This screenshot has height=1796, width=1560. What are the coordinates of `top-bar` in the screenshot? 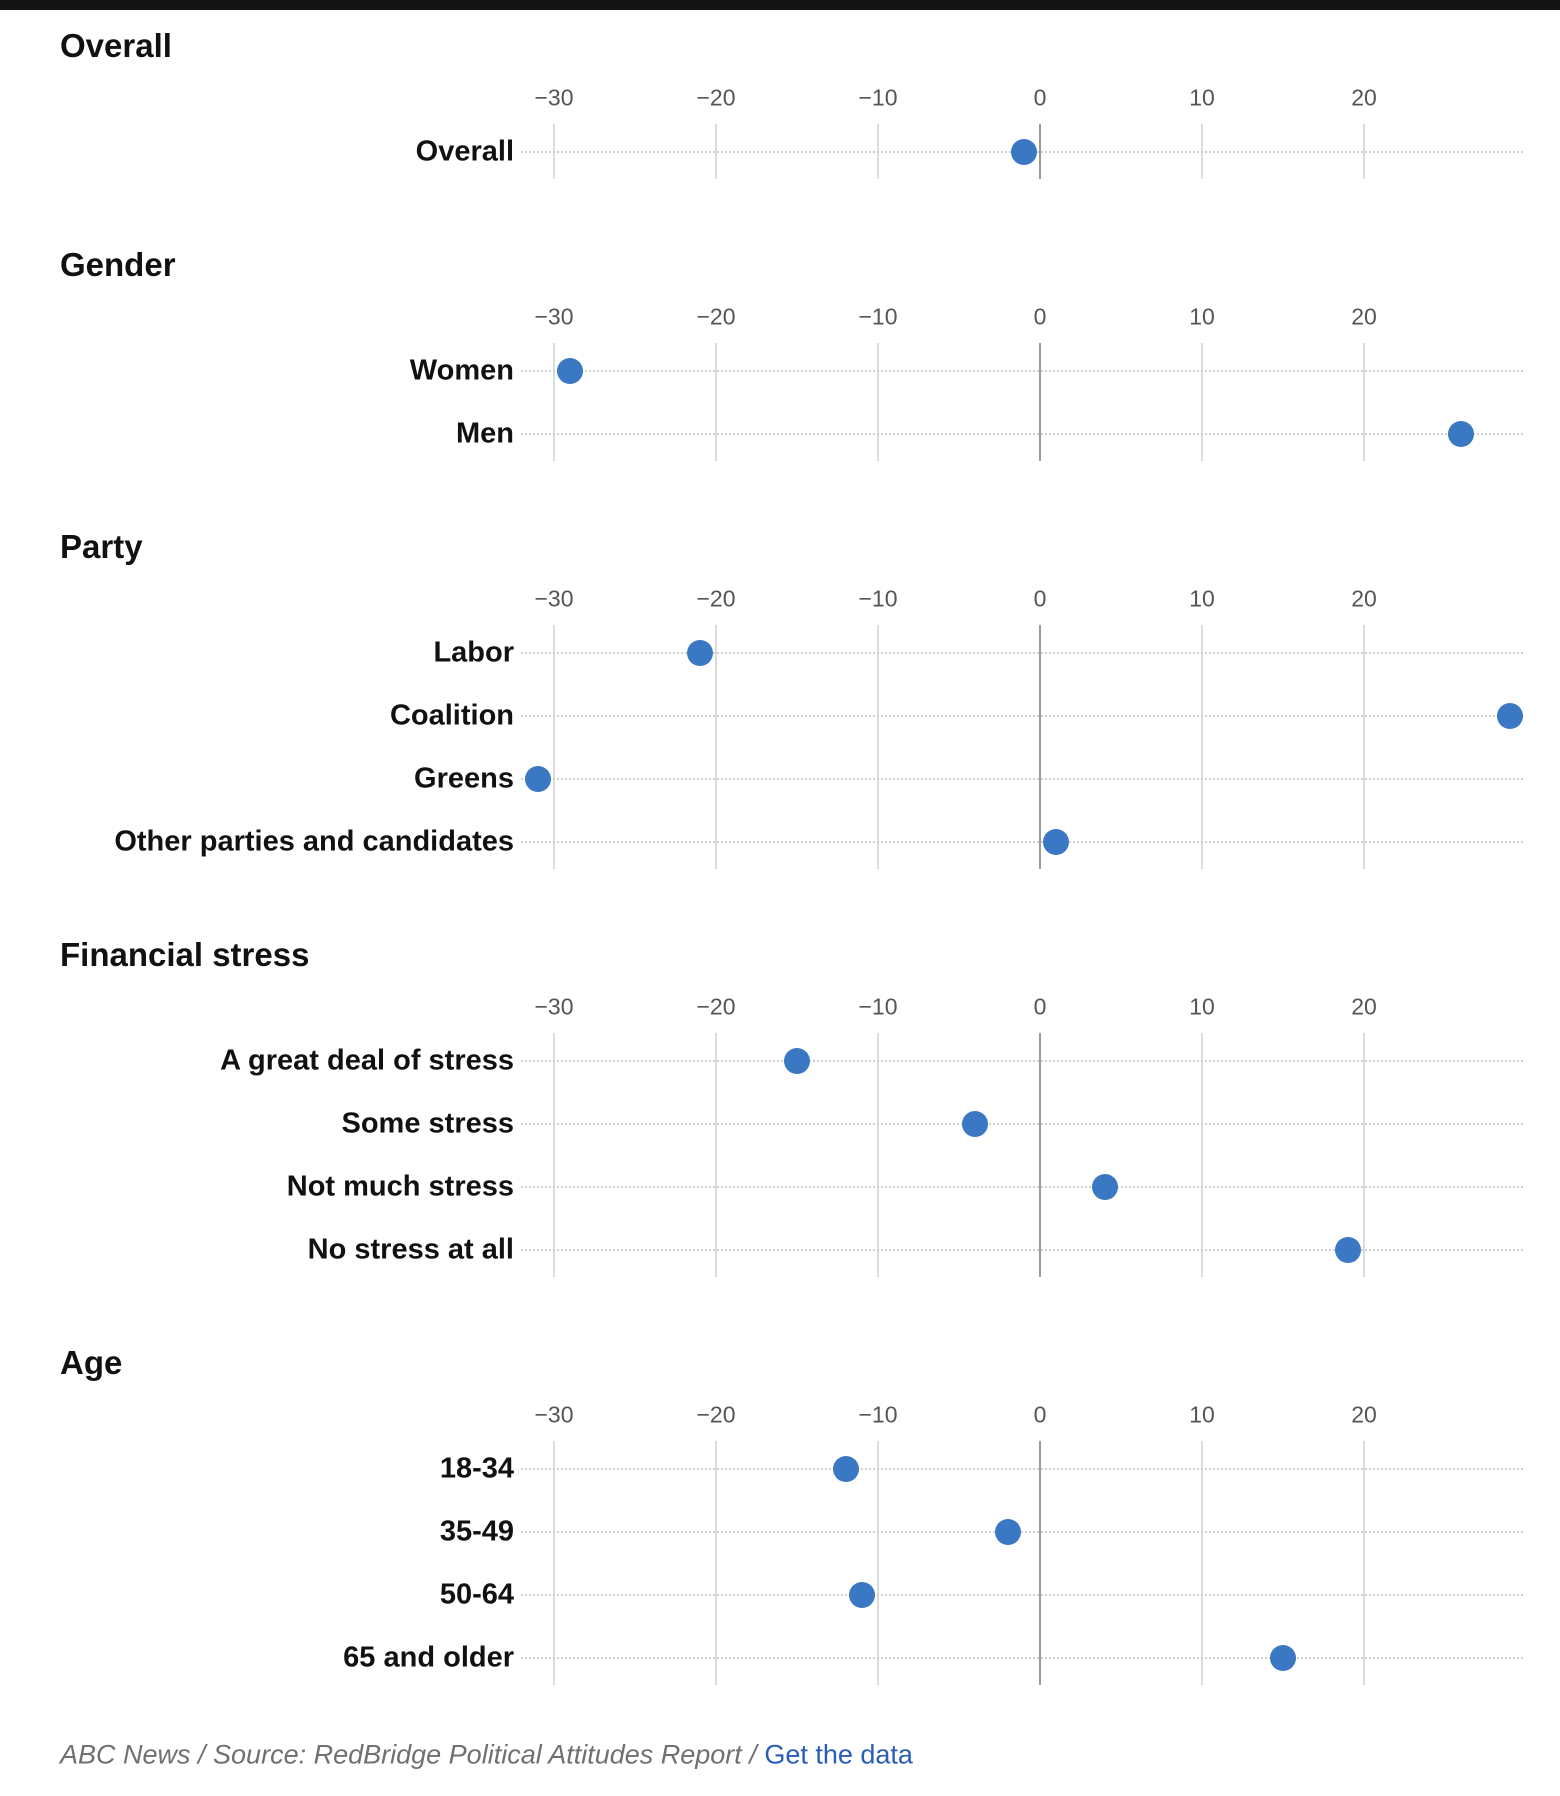 It's located at (780, 5).